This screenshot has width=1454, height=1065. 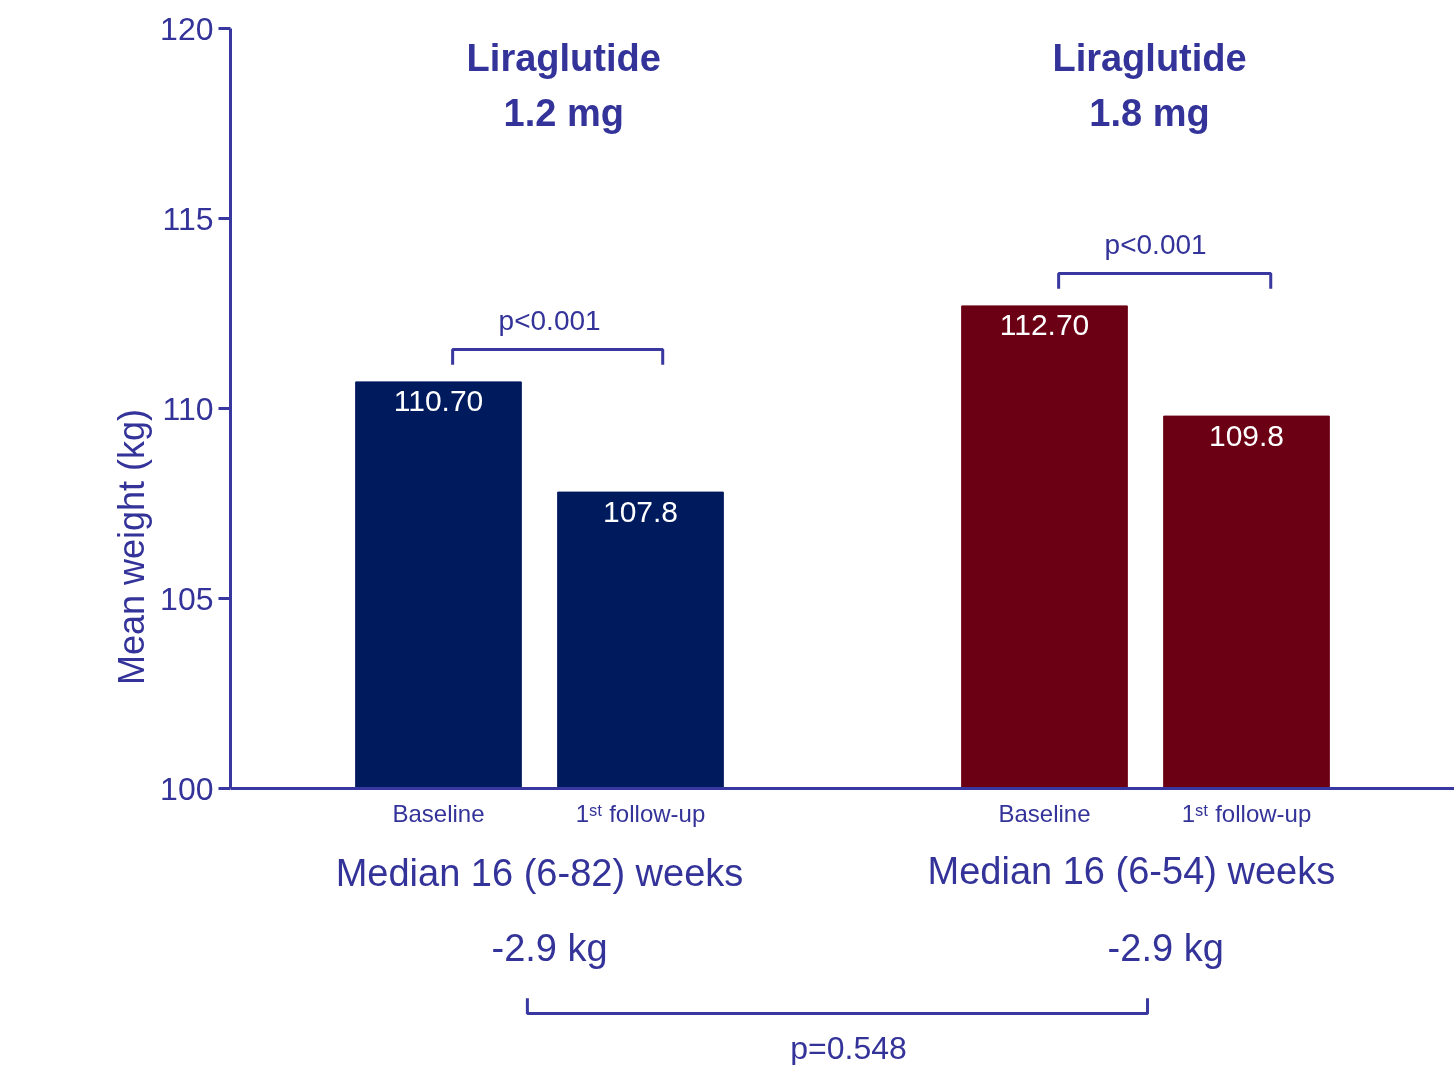 What do you see at coordinates (187, 598) in the screenshot?
I see `y-tick-label: 105` at bounding box center [187, 598].